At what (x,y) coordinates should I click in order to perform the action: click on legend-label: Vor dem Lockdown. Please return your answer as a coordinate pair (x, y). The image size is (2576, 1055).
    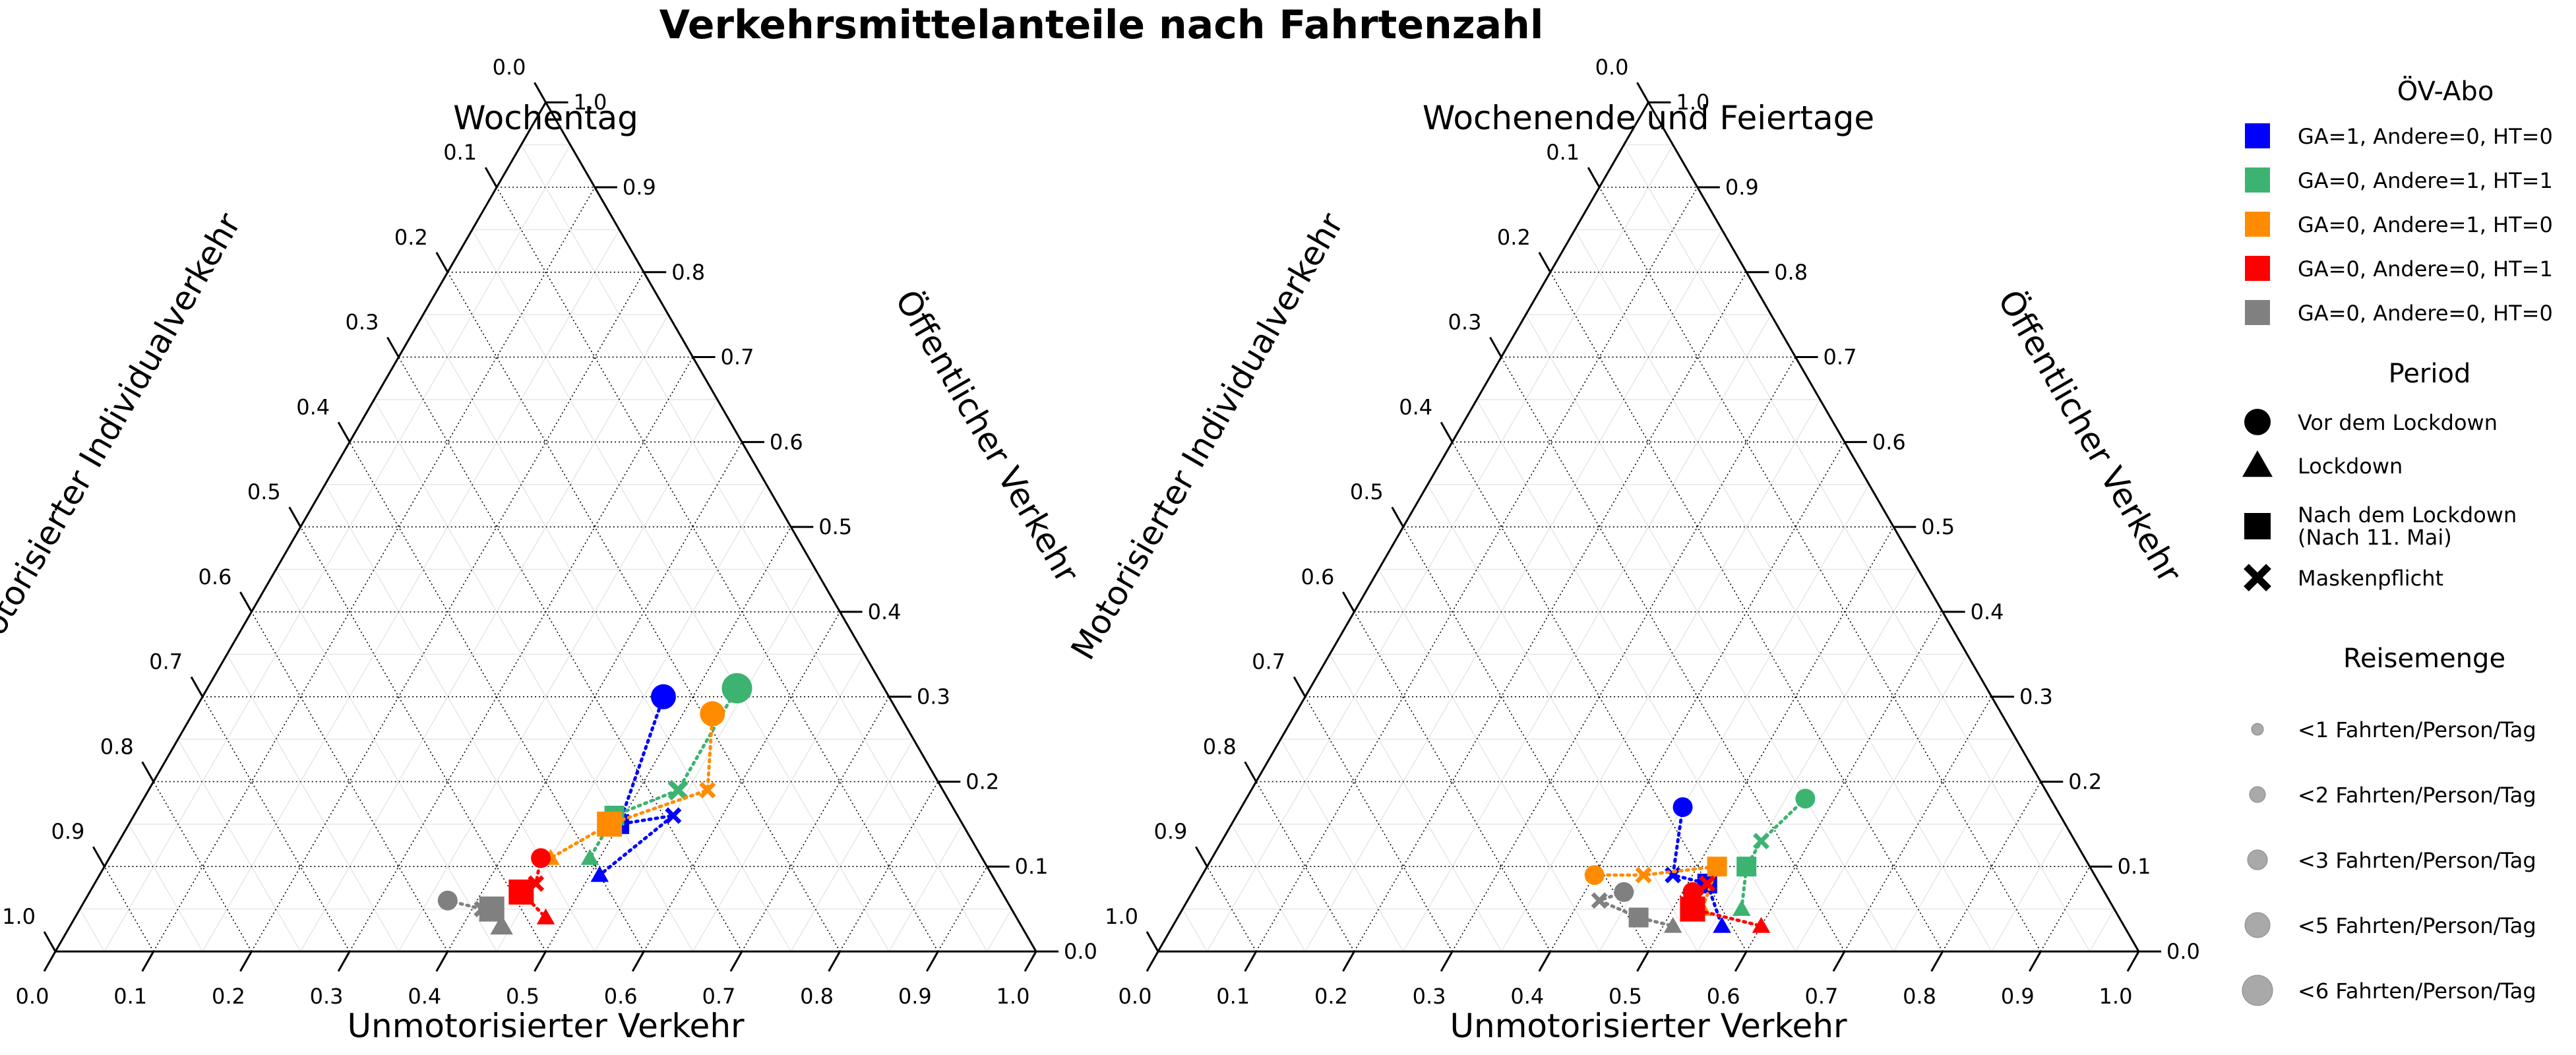
    Looking at the image, I should click on (2398, 422).